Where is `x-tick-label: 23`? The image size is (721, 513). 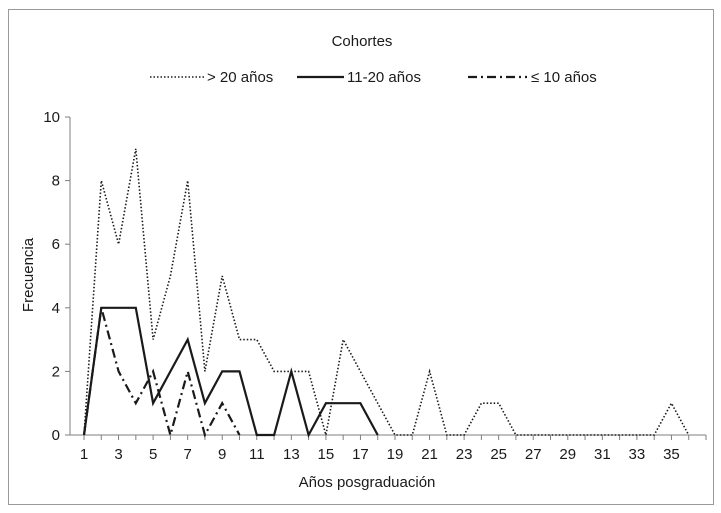
x-tick-label: 23 is located at coordinates (464, 454).